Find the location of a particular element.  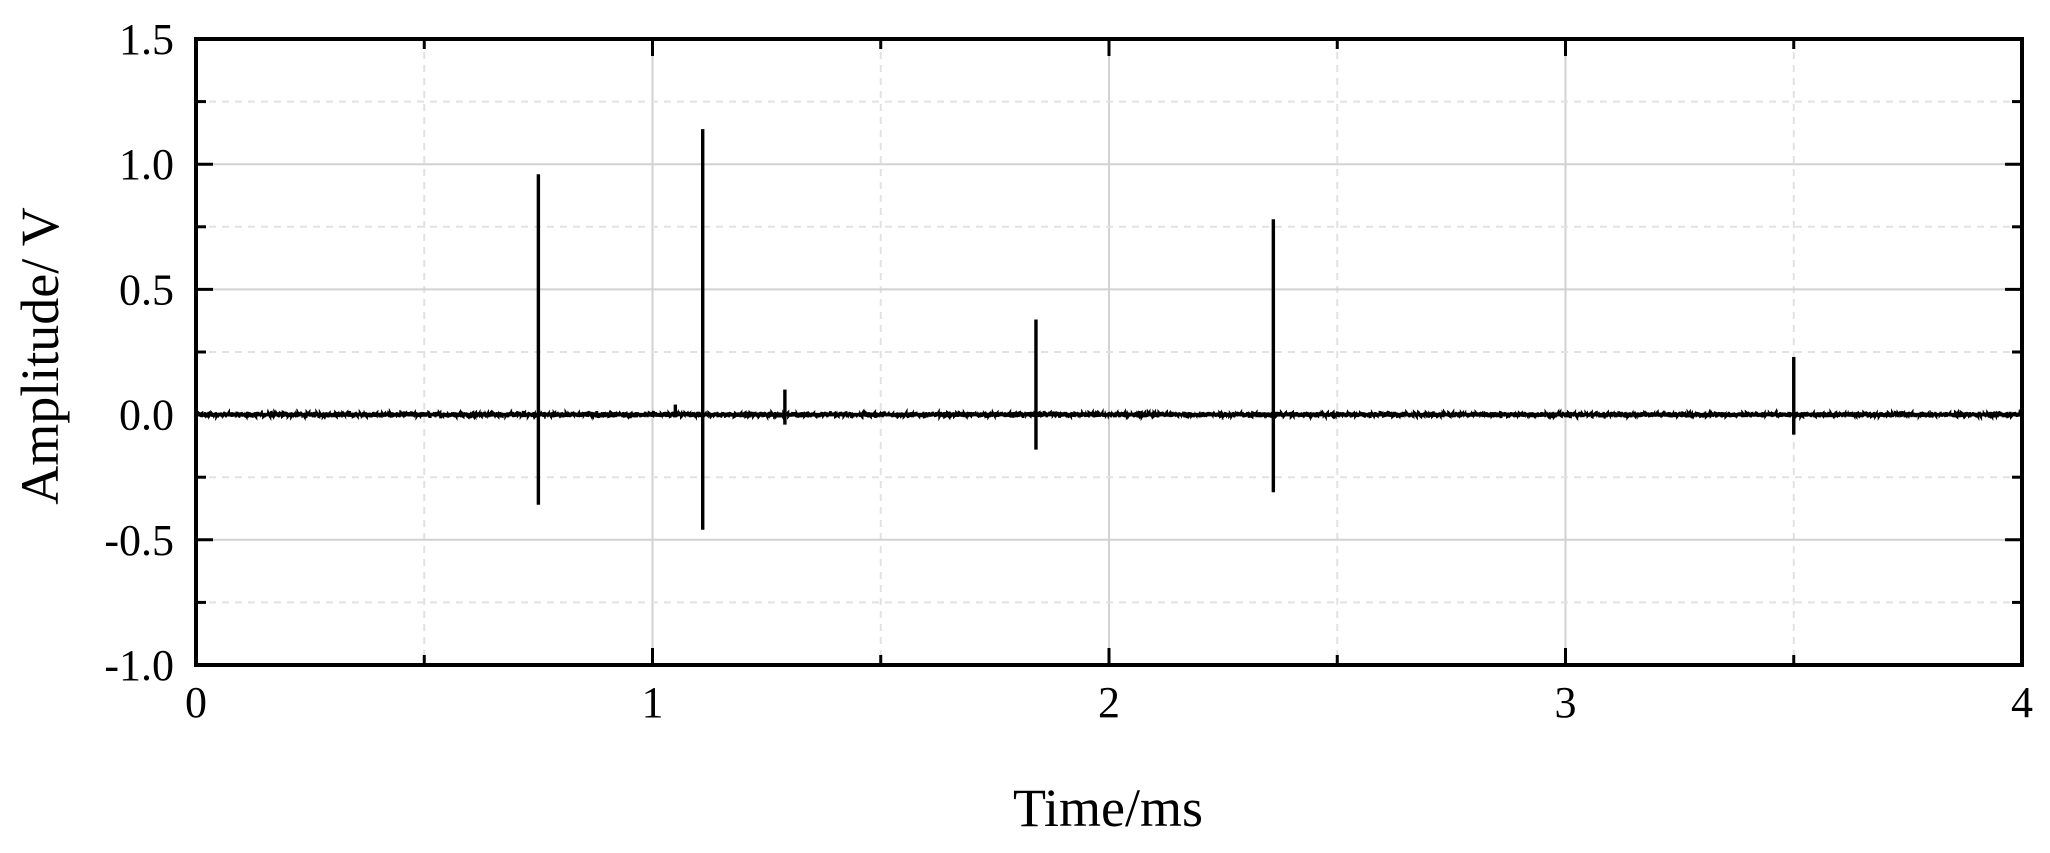

y-tick-label: 0.0 is located at coordinates (146, 415).